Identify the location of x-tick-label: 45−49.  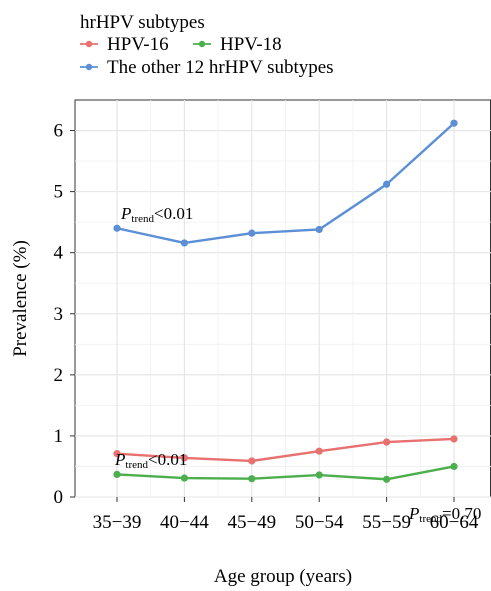
(251, 522).